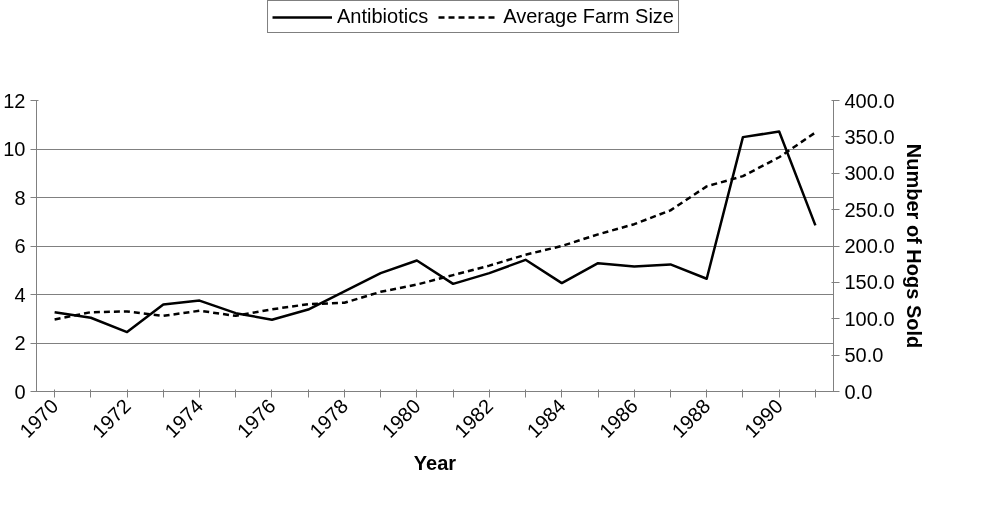 This screenshot has width=1004, height=513. What do you see at coordinates (20, 343) in the screenshot?
I see `y-tick-label: 2` at bounding box center [20, 343].